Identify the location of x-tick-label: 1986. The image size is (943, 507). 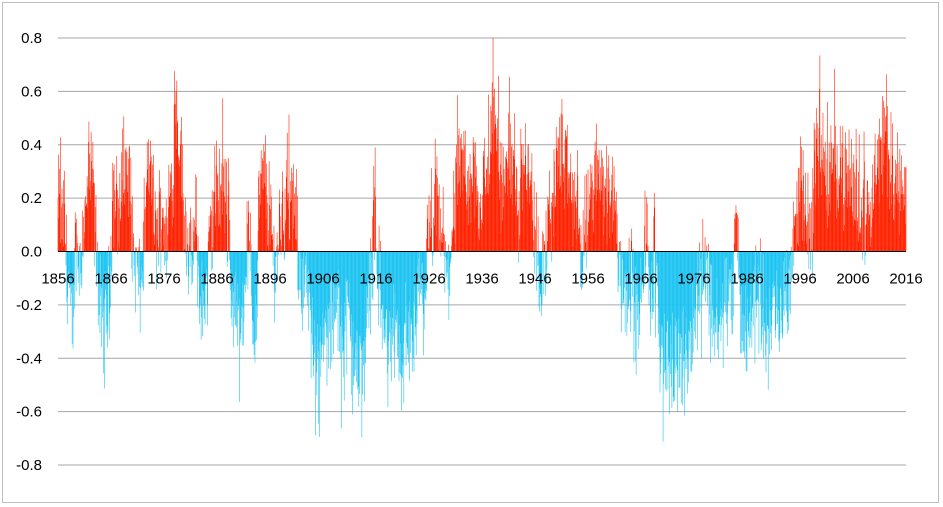
(746, 279).